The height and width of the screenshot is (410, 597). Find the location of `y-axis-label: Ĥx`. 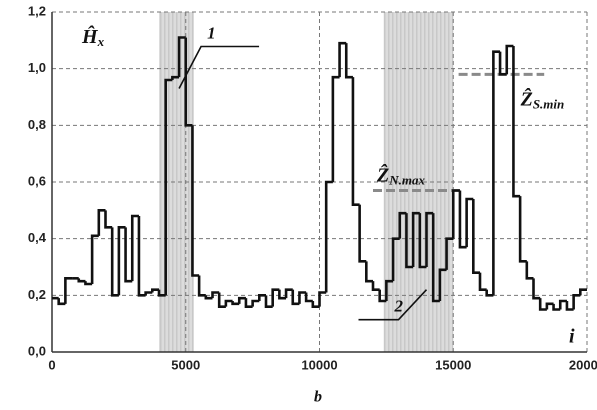

y-axis-label: Ĥx is located at coordinates (93, 36).